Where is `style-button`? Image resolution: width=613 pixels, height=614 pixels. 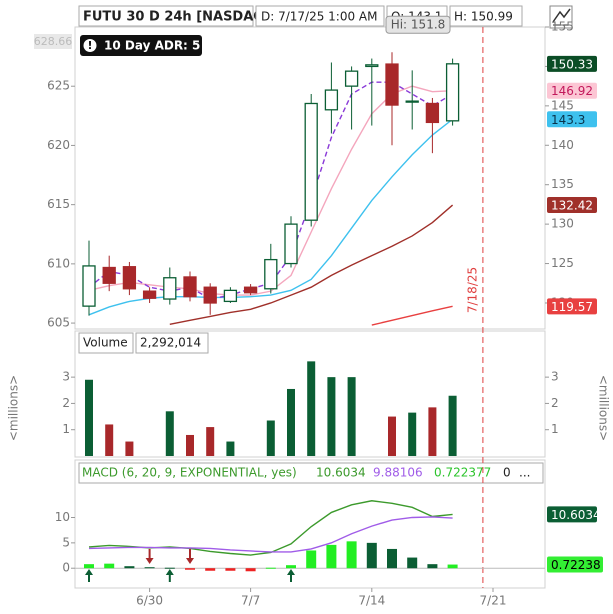
style-button is located at coordinates (561, 17).